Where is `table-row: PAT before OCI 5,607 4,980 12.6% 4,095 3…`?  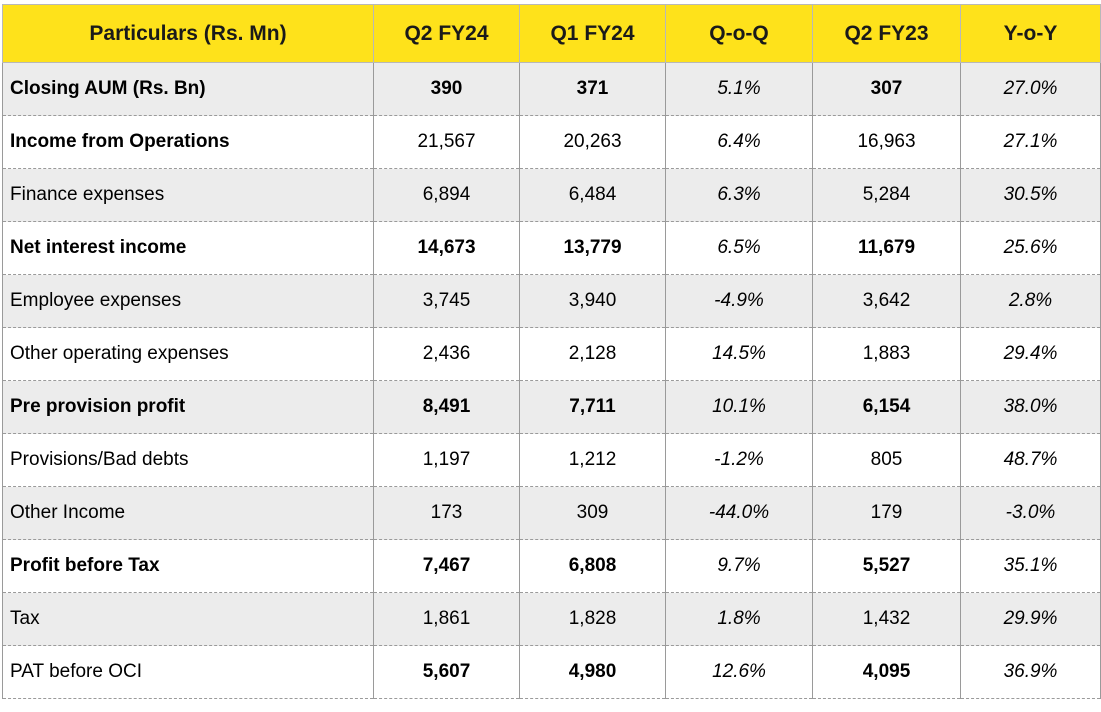
table-row: PAT before OCI 5,607 4,980 12.6% 4,095 3… is located at coordinates (551, 672).